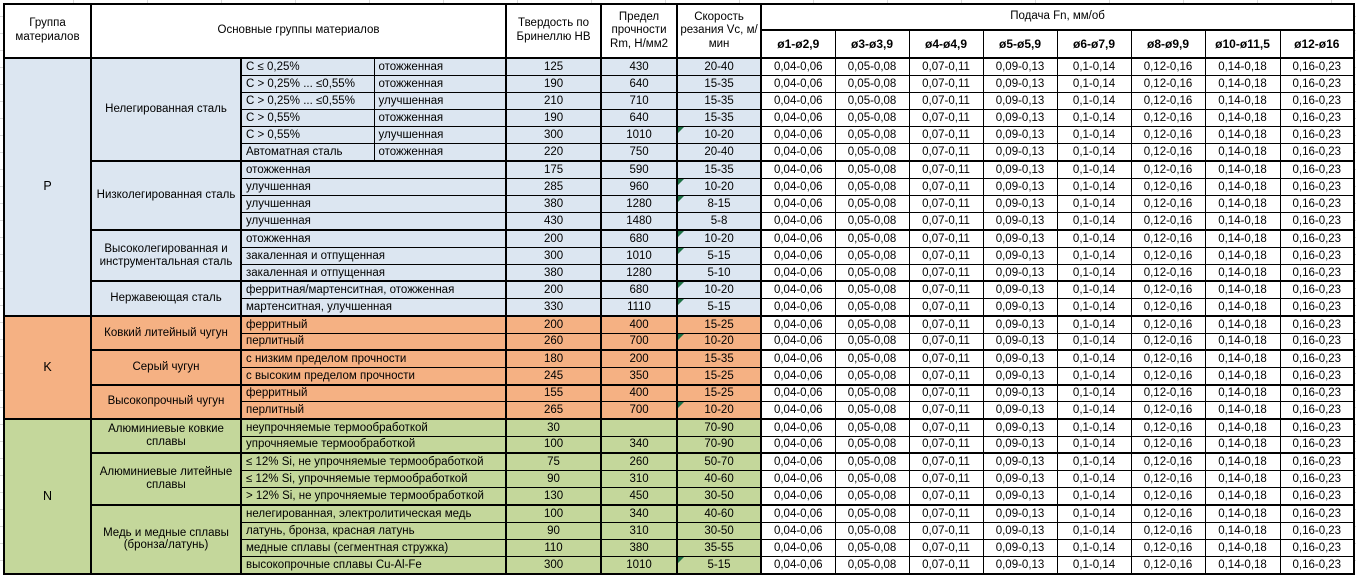  Describe the element at coordinates (639, 496) in the screenshot. I see `strength-cell: 450` at that location.